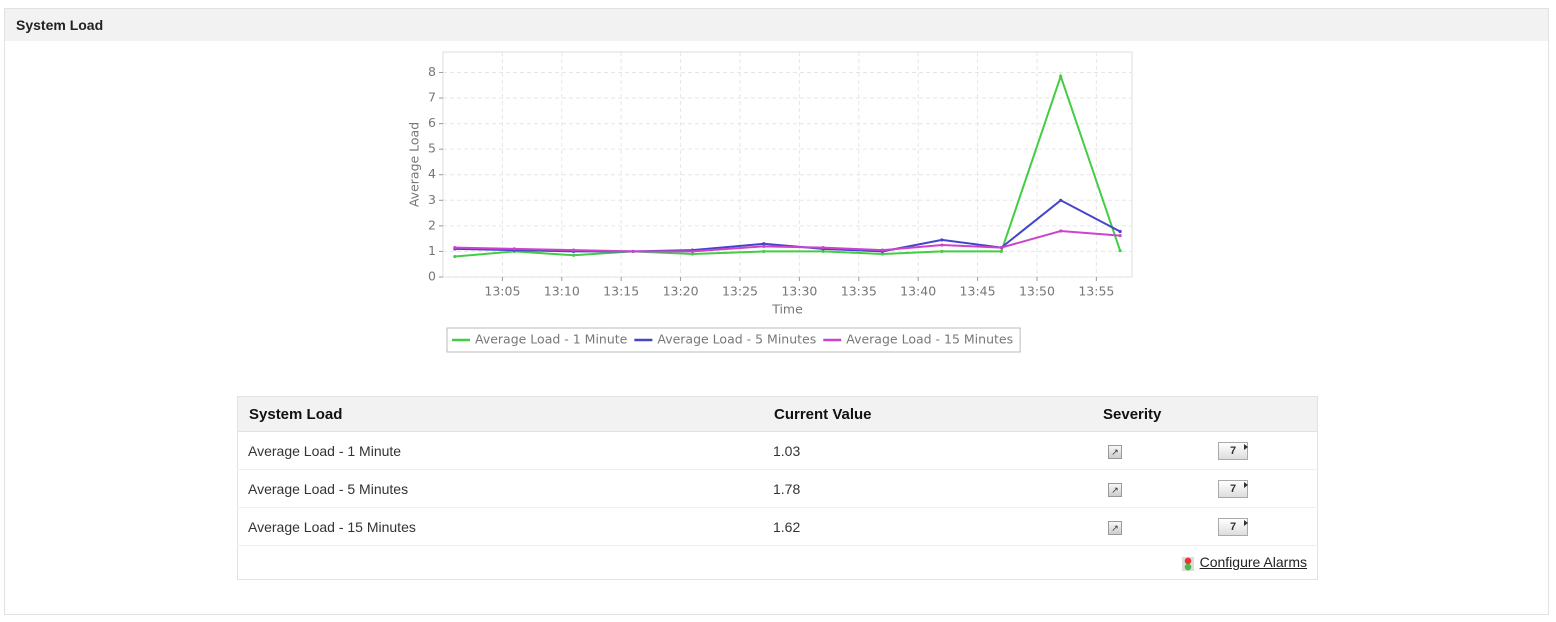  What do you see at coordinates (432, 199) in the screenshot?
I see `y-tick-label: 3` at bounding box center [432, 199].